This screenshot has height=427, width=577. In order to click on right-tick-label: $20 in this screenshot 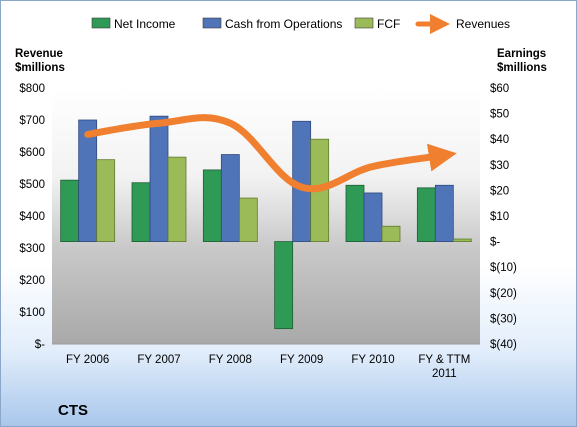, I will do `click(499, 191)`.